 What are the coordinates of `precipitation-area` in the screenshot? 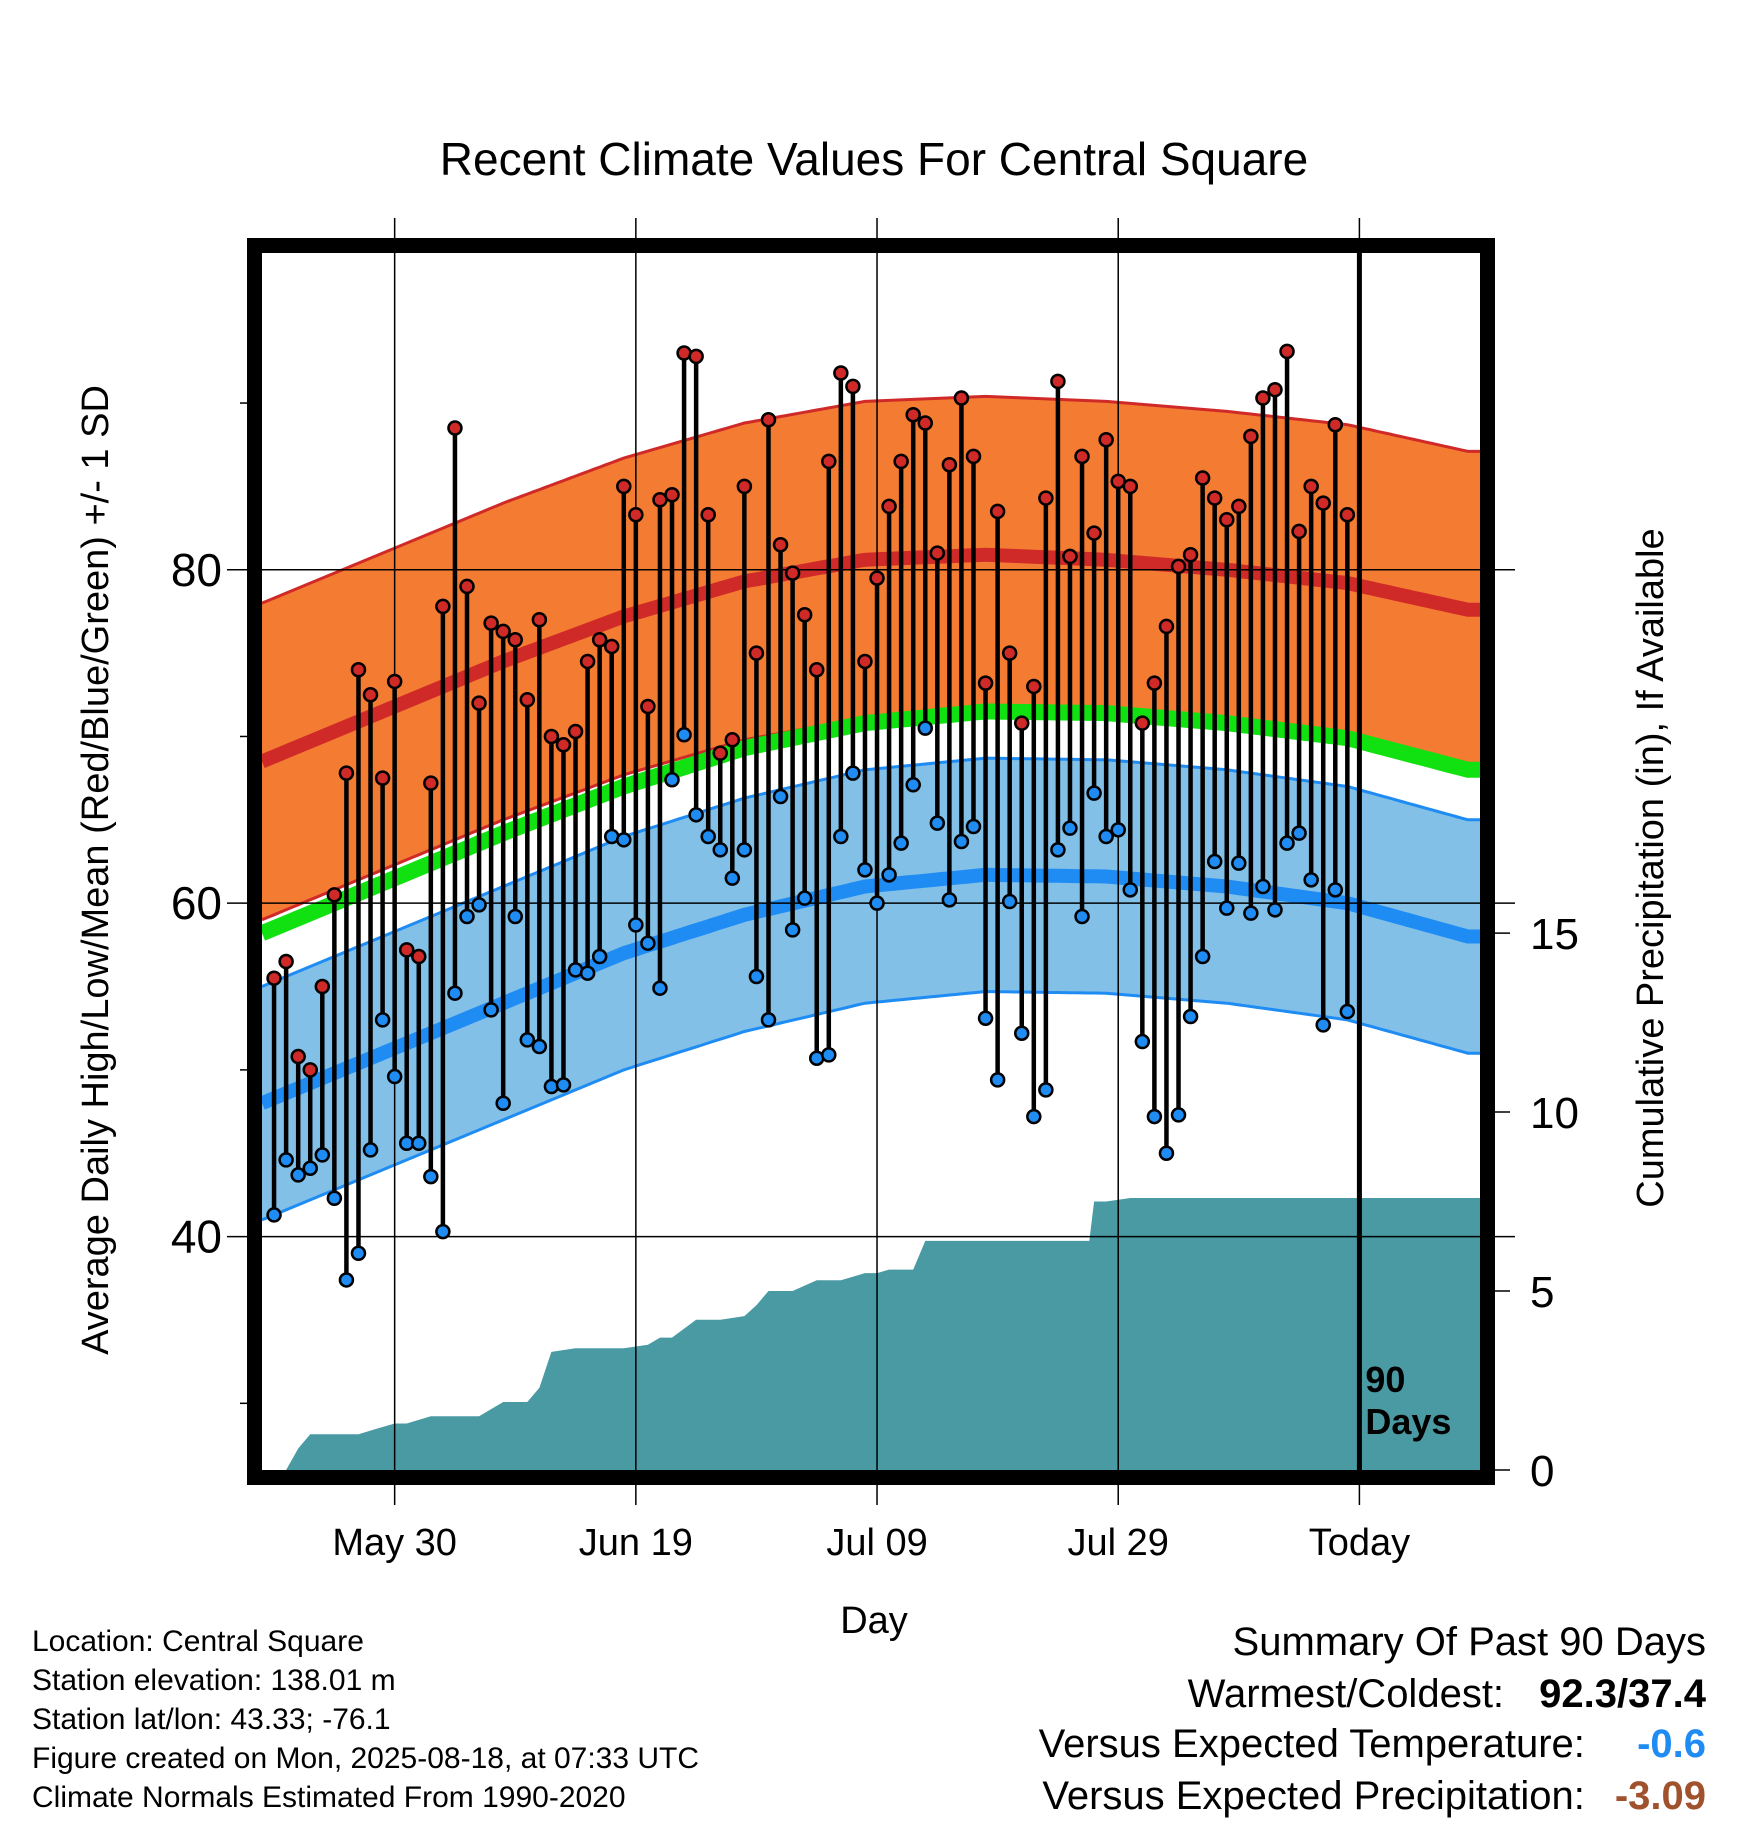 It's located at (871, 1334).